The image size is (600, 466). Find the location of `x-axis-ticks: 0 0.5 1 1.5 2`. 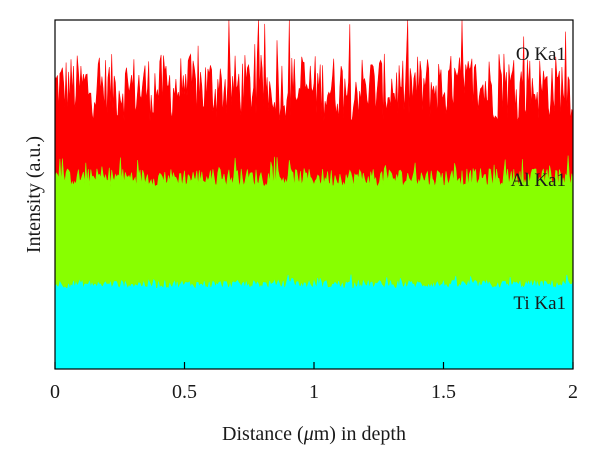

x-axis-ticks: 0 0.5 1 1.5 2 is located at coordinates (314, 382).